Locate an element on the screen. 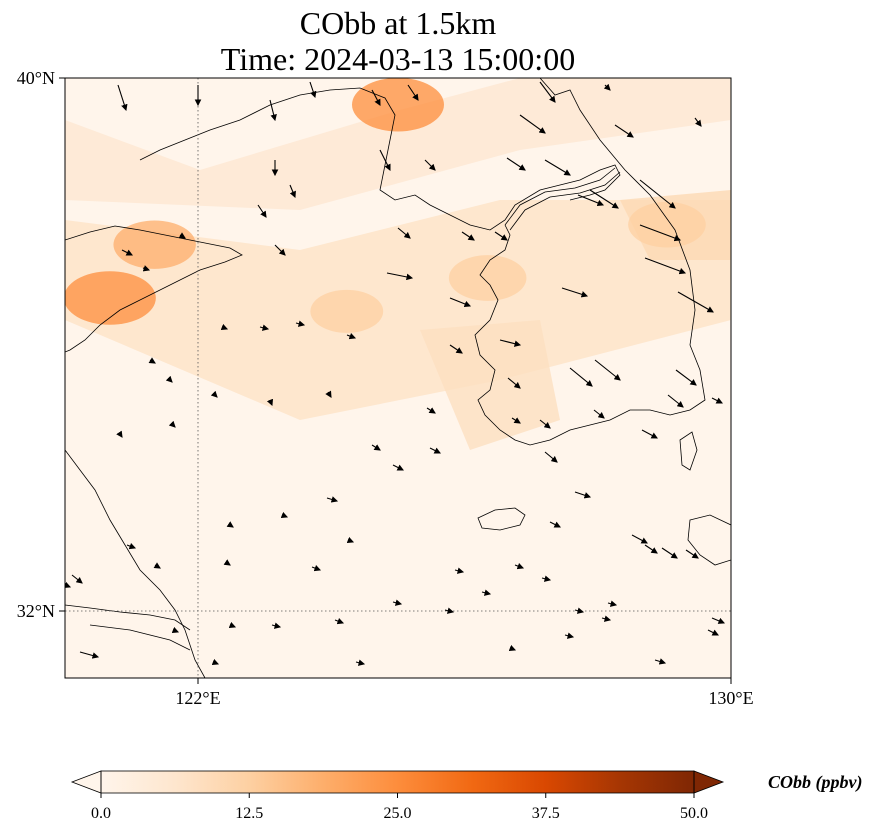  colorbar-tick-label: 50.0 is located at coordinates (694, 813).